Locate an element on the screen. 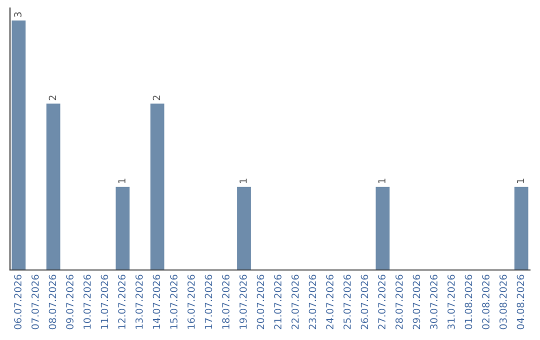 The image size is (540, 340). x-tick-label: 20.07.2026 is located at coordinates (260, 302).